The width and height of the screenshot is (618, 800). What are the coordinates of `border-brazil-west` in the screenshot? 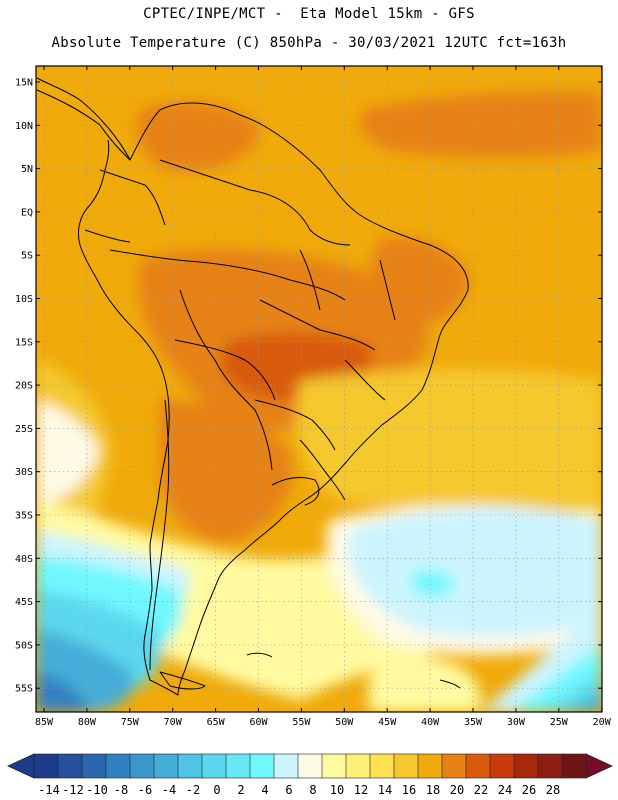 It's located at (226, 380).